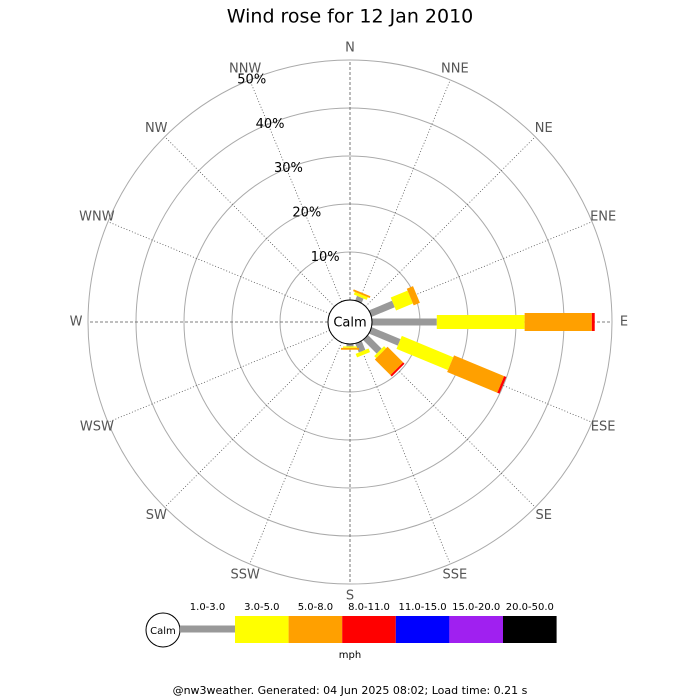 The image size is (700, 700). What do you see at coordinates (423, 607) in the screenshot?
I see `legend-label: 11.0-15.0` at bounding box center [423, 607].